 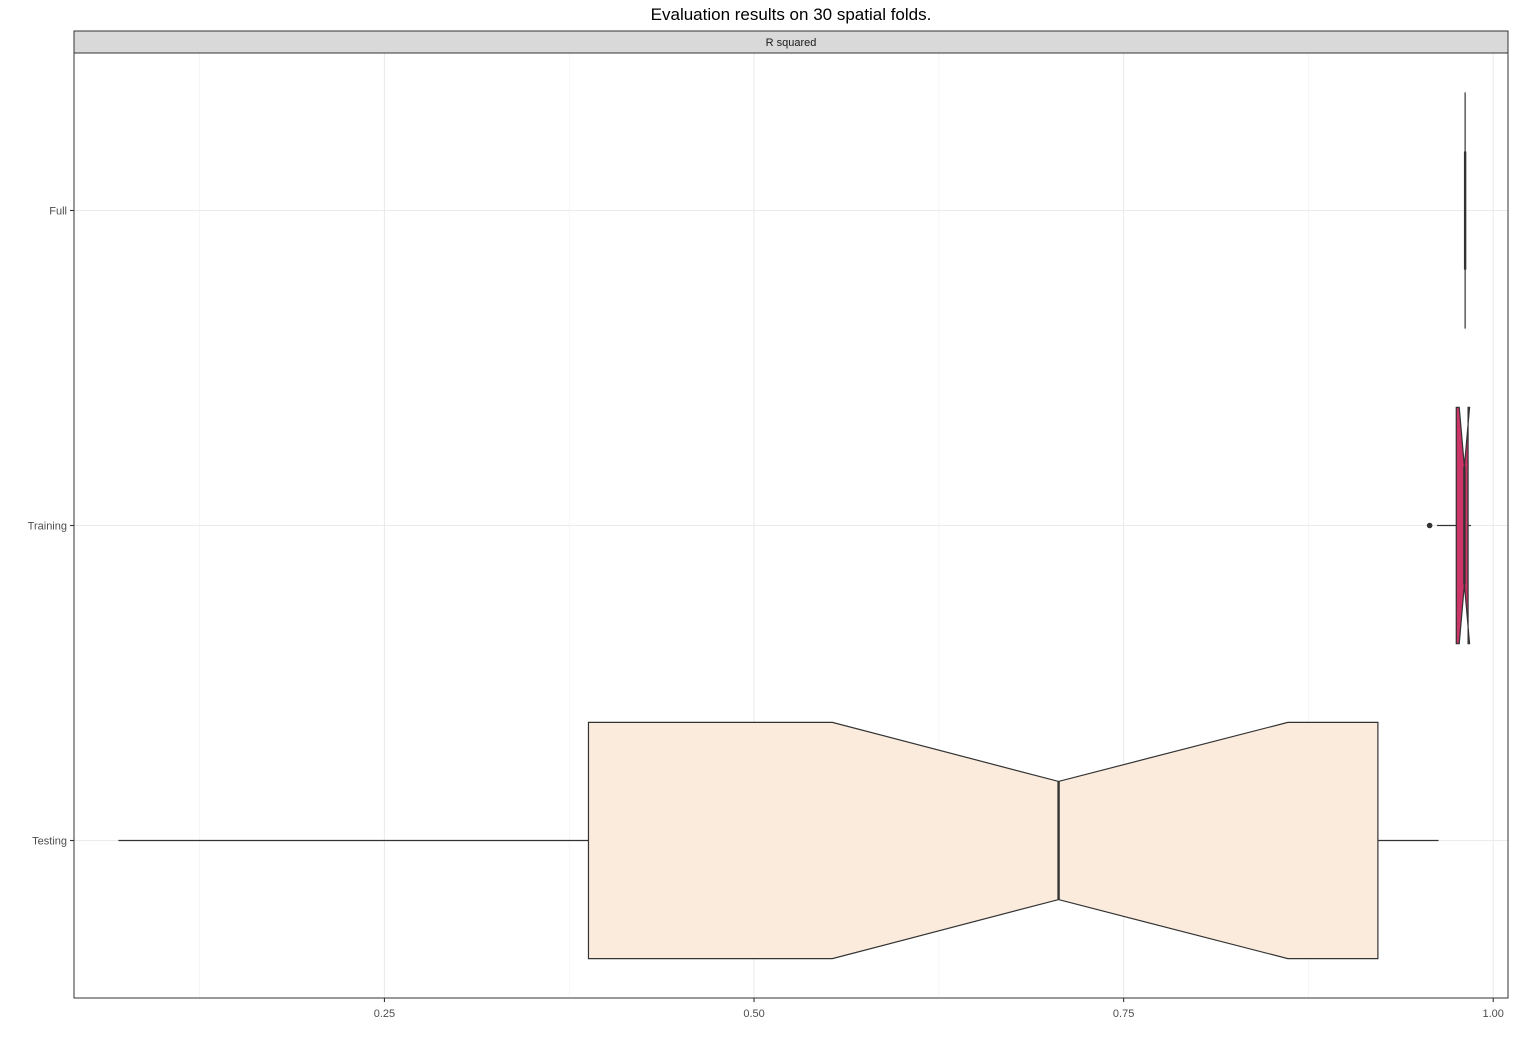 I want to click on x-axis: 0.25 0.50 0.75 1.00, so click(x=939, y=1009).